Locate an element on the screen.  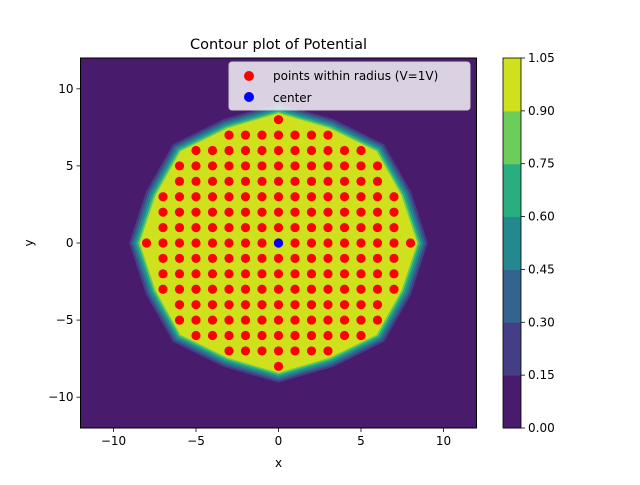
colorbar-tick-label: 0.60 is located at coordinates (541, 217).